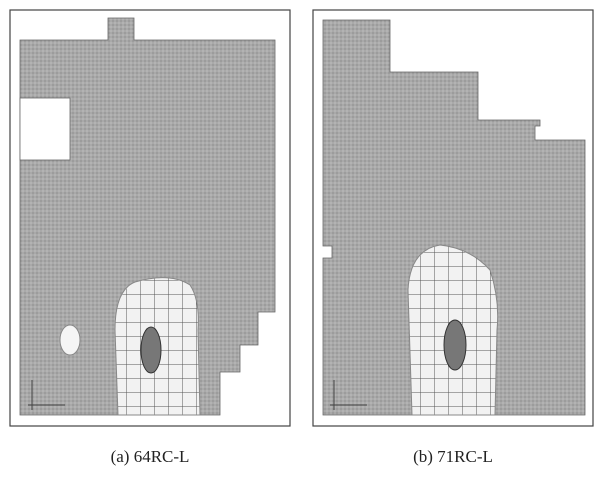  I want to click on contour-spot, so click(70, 340).